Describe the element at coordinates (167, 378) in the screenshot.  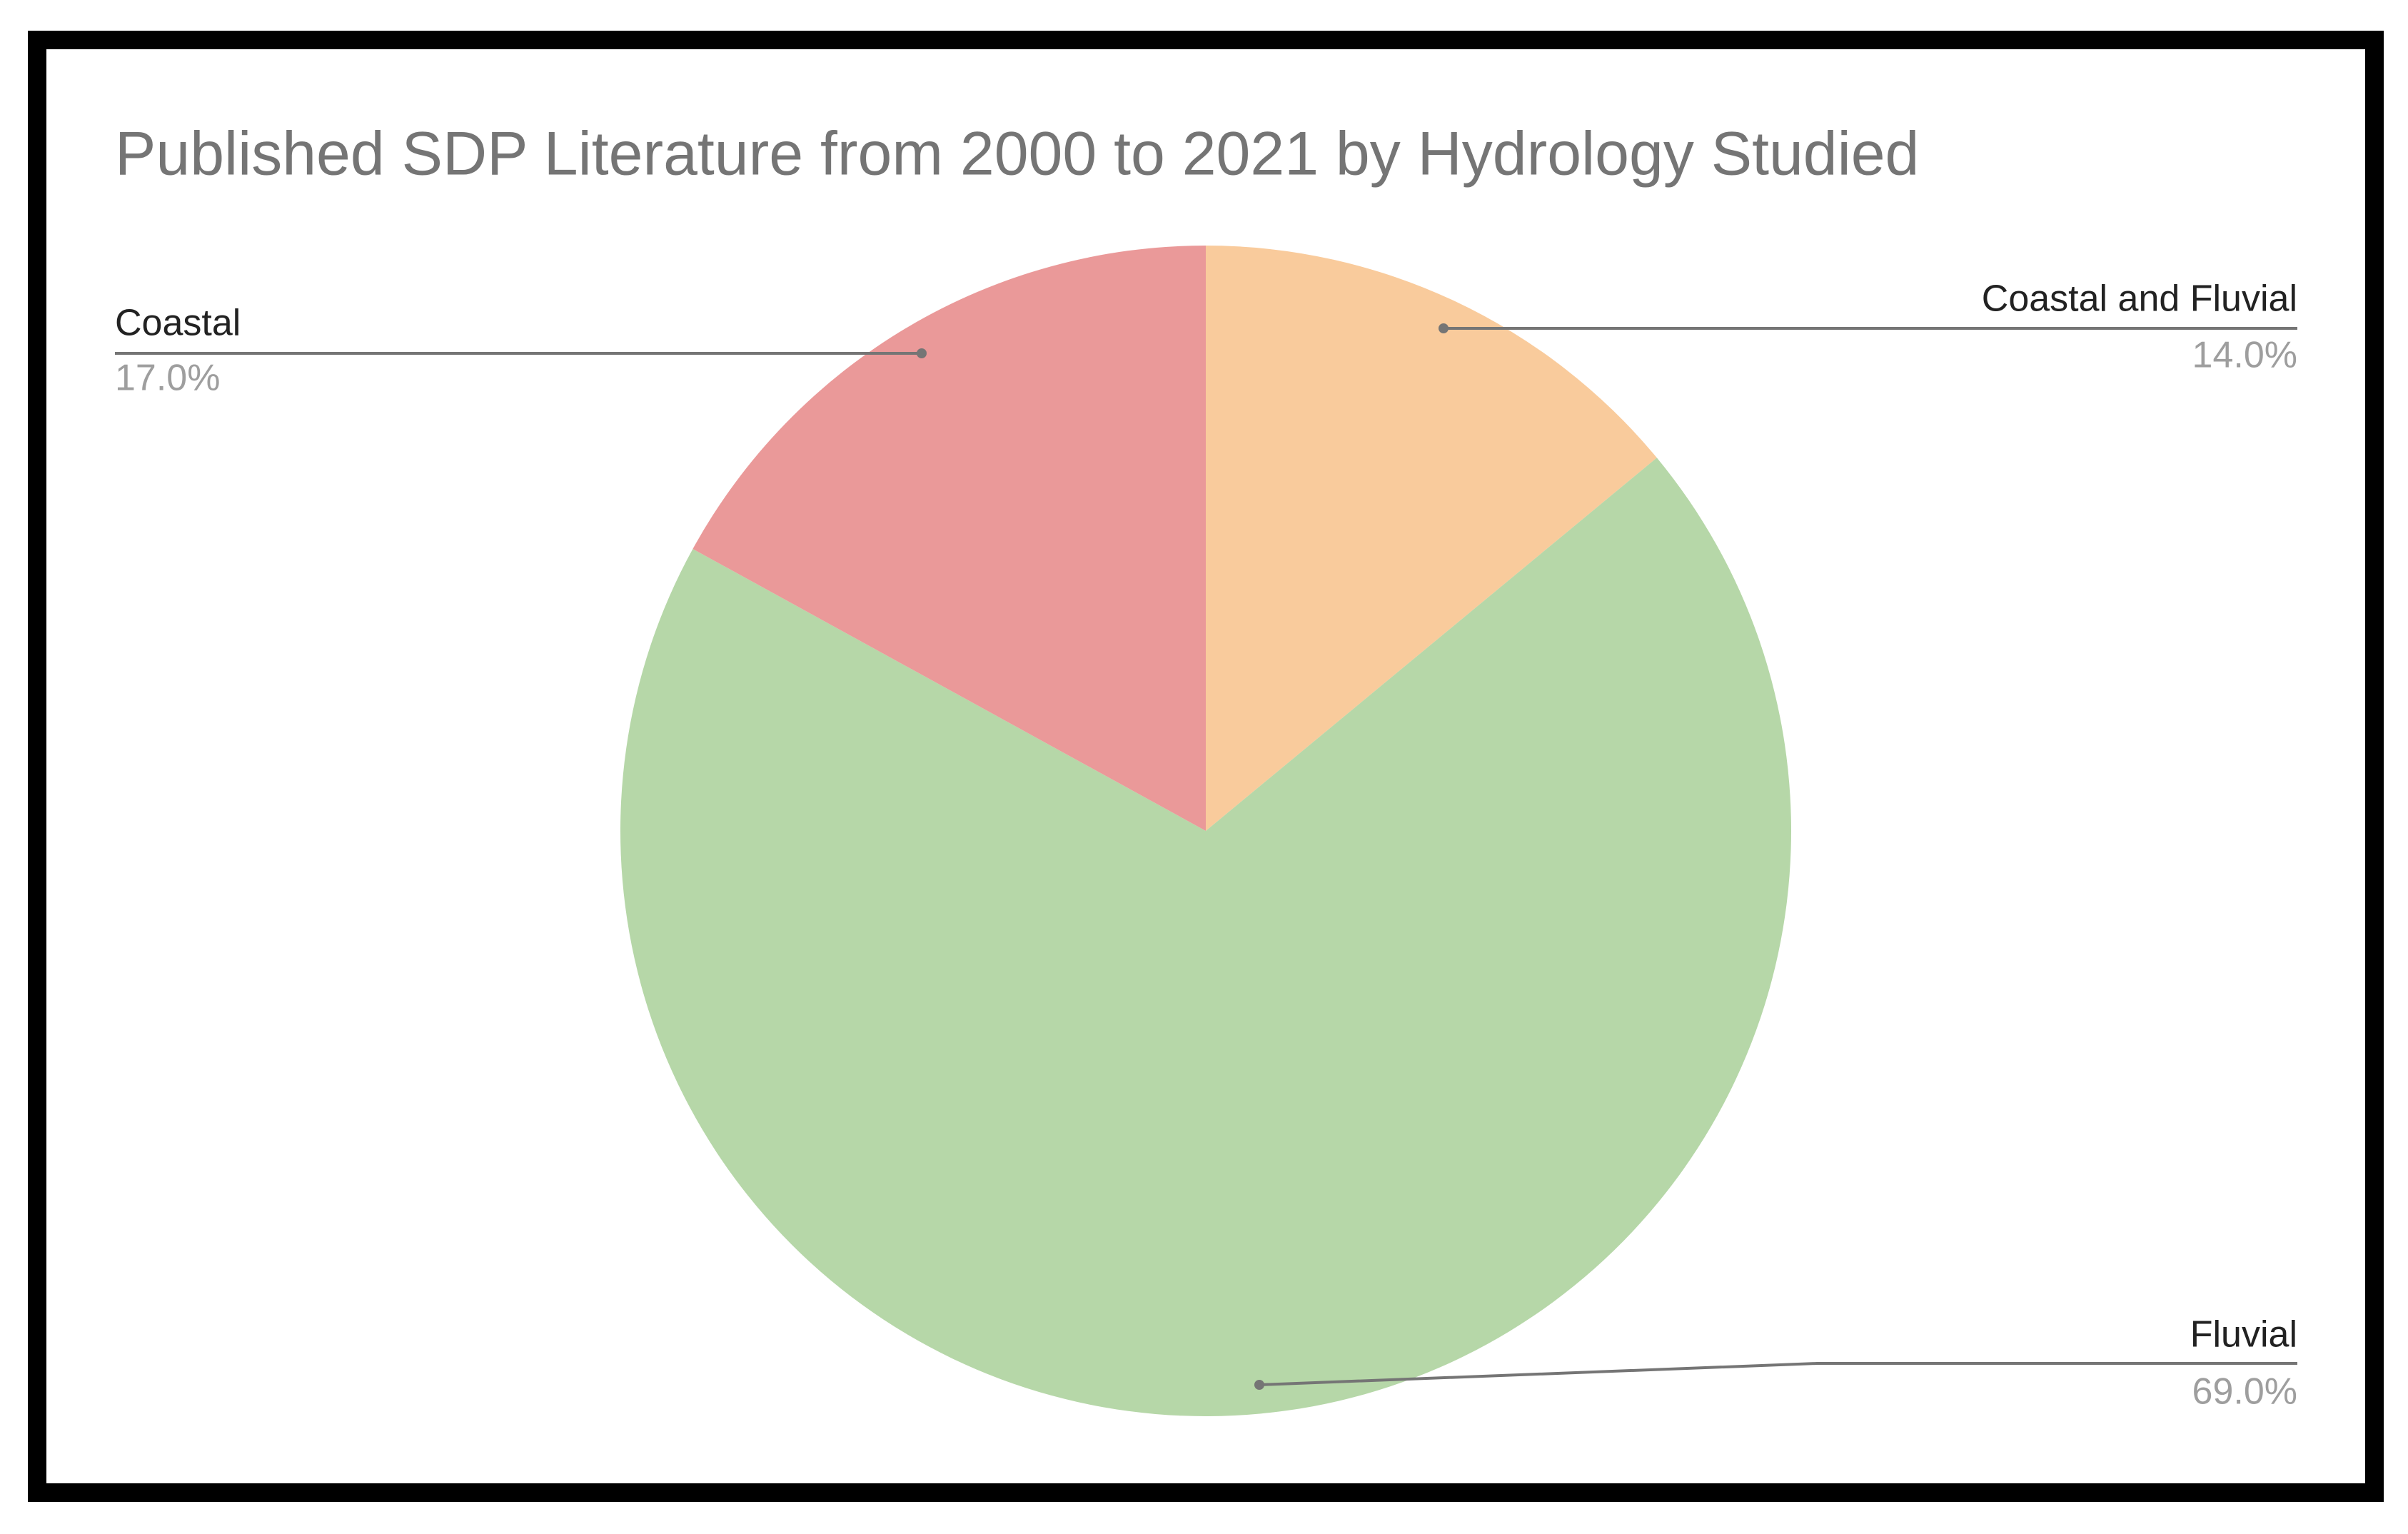
I see `slice-value-label: 17.0%` at that location.